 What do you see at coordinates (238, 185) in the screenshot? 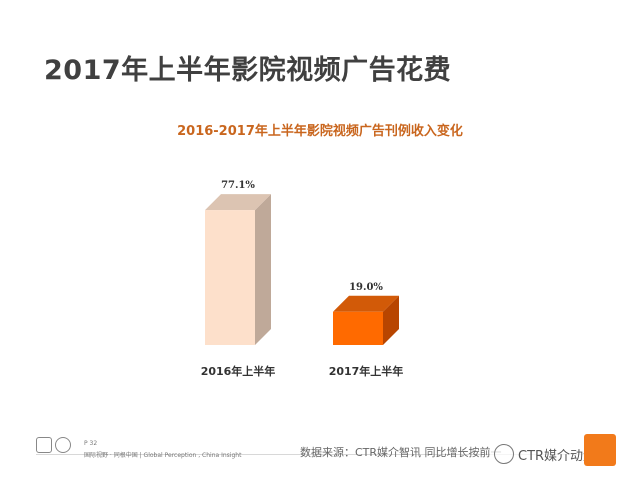
I see `data-label-1: 77.1%` at bounding box center [238, 185].